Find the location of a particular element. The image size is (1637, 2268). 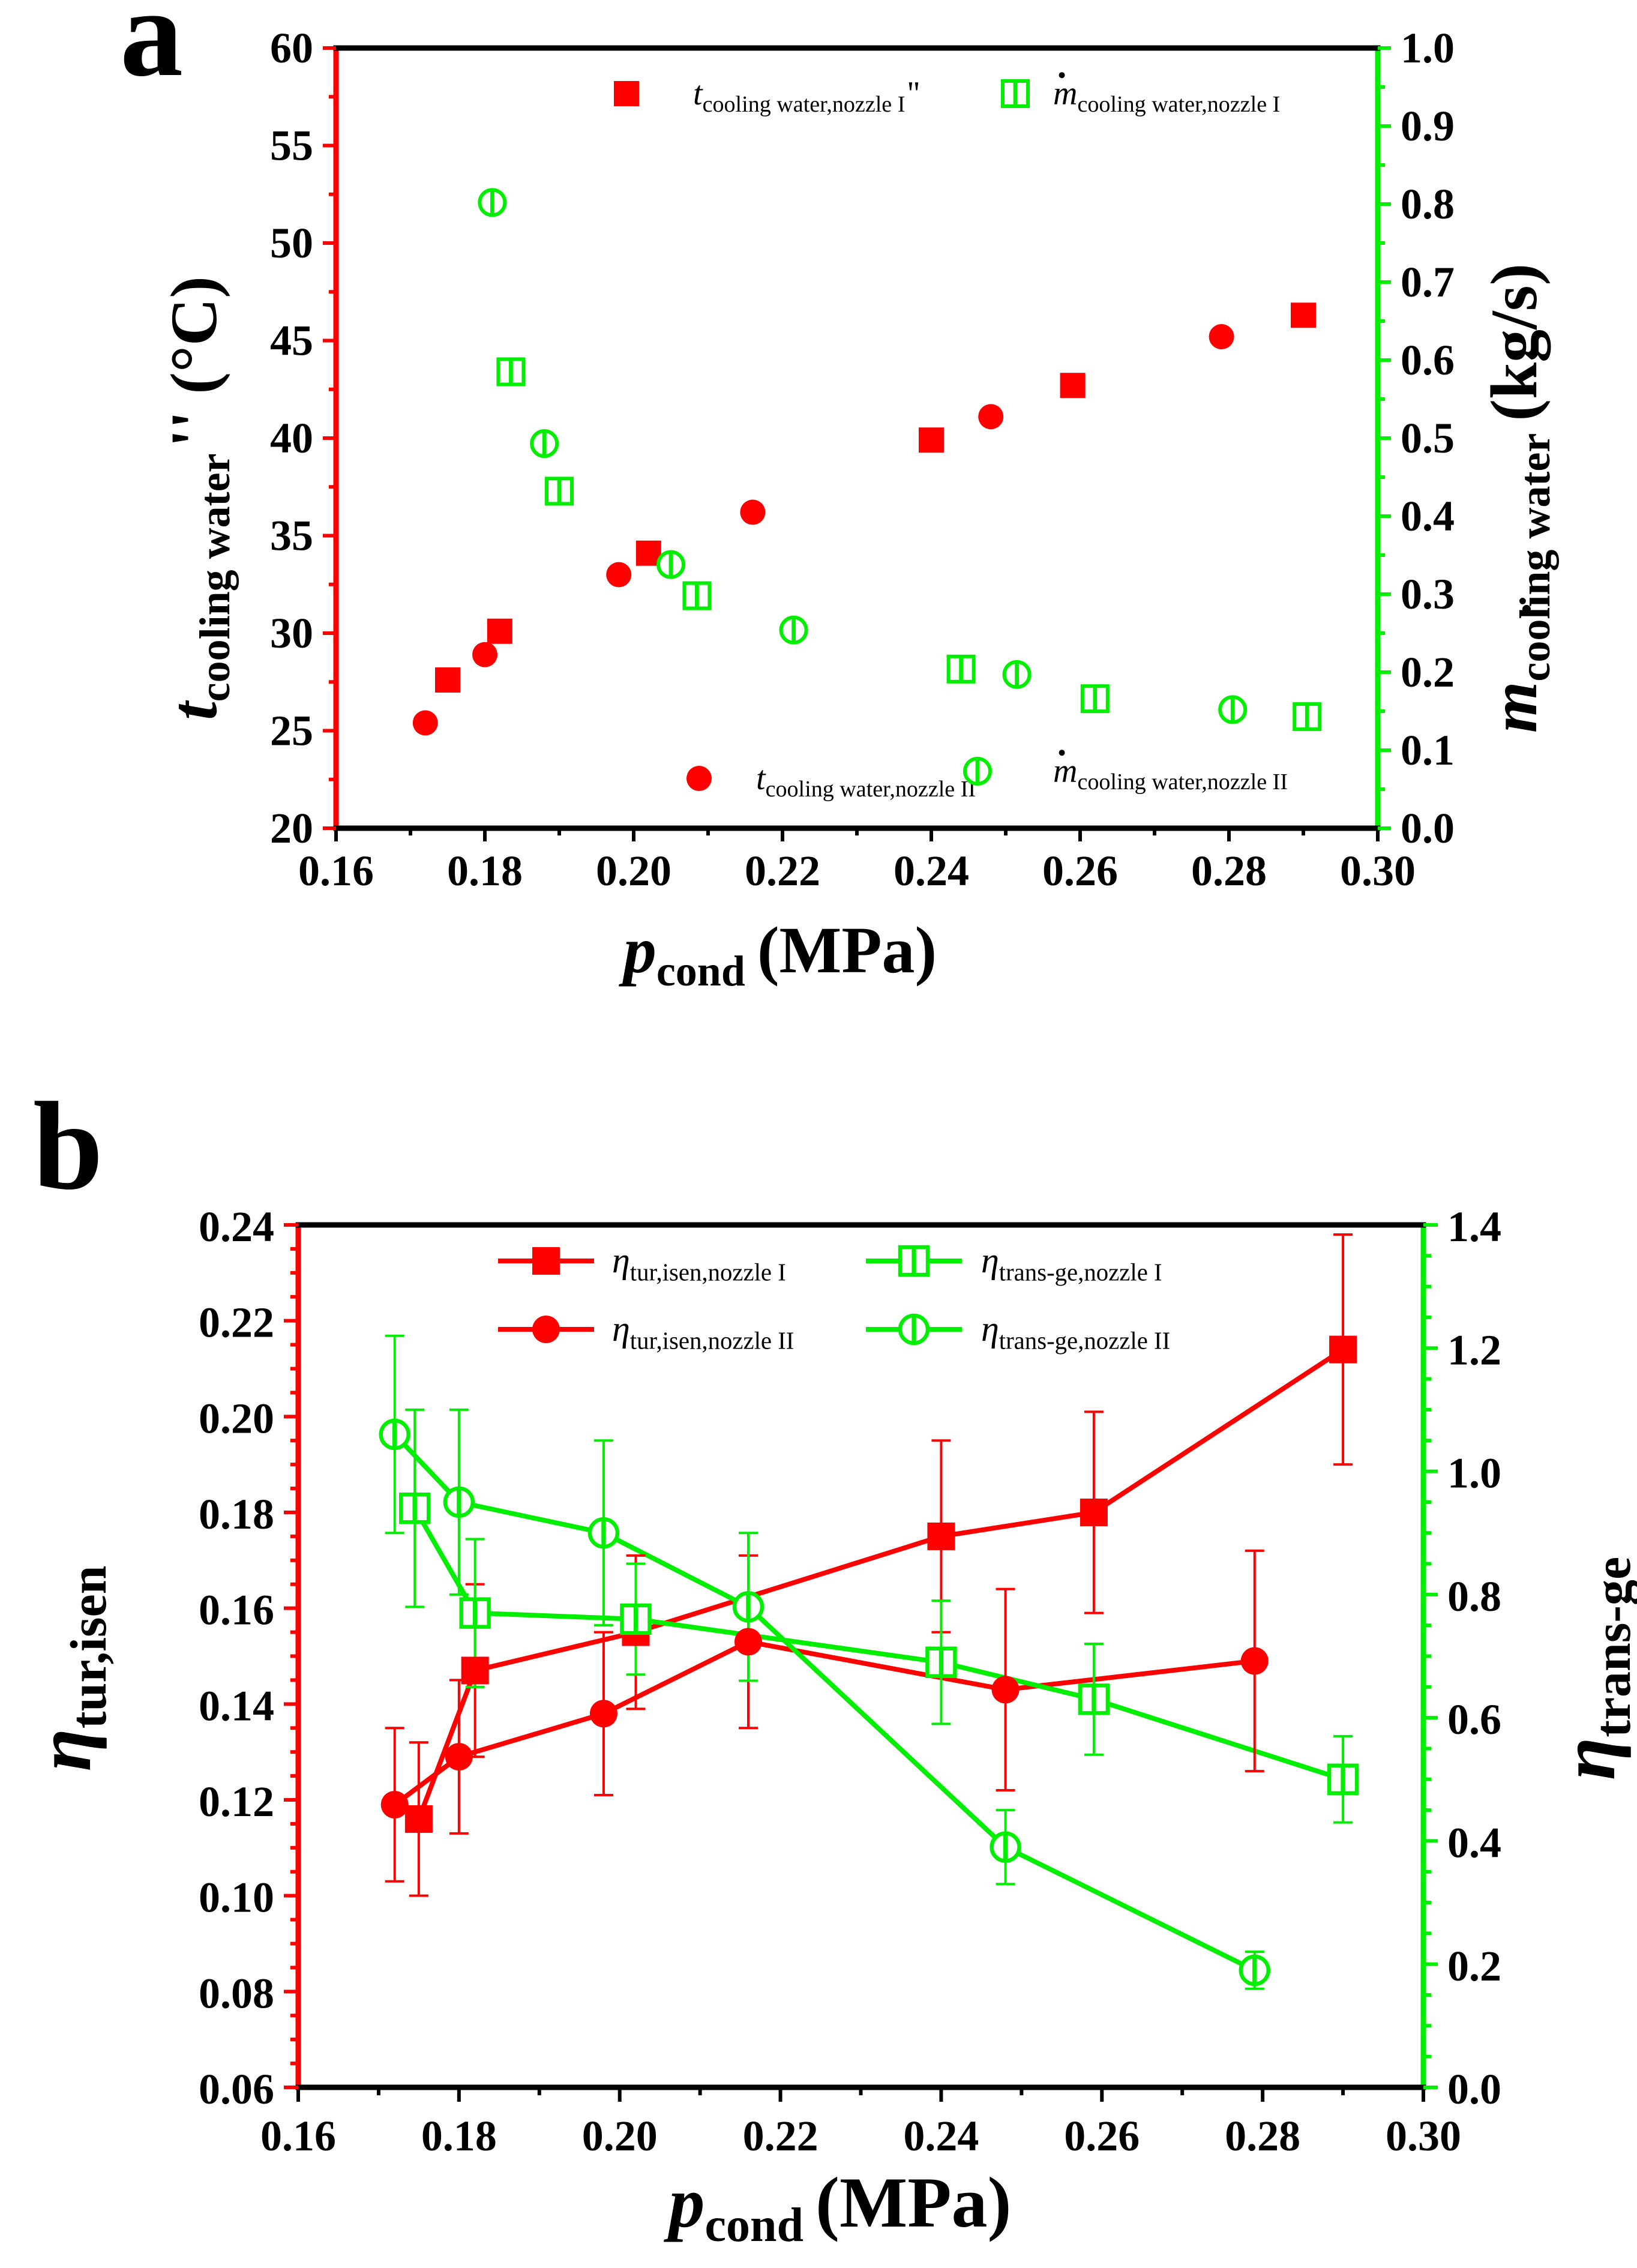

left-tick-label: 0.24 is located at coordinates (237, 1227).